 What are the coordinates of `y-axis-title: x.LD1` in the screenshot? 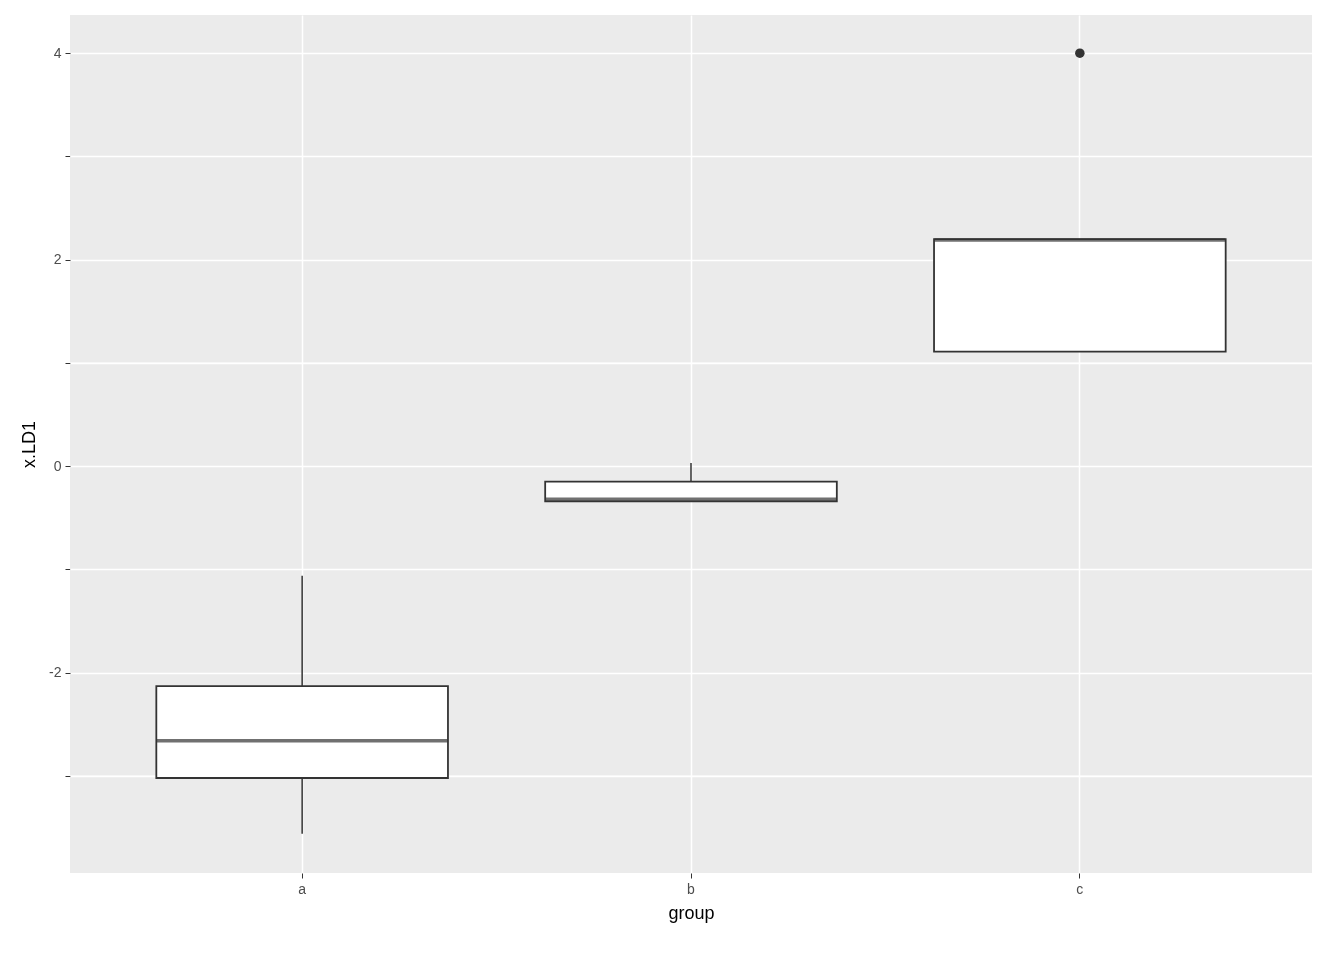 It's located at (29, 444).